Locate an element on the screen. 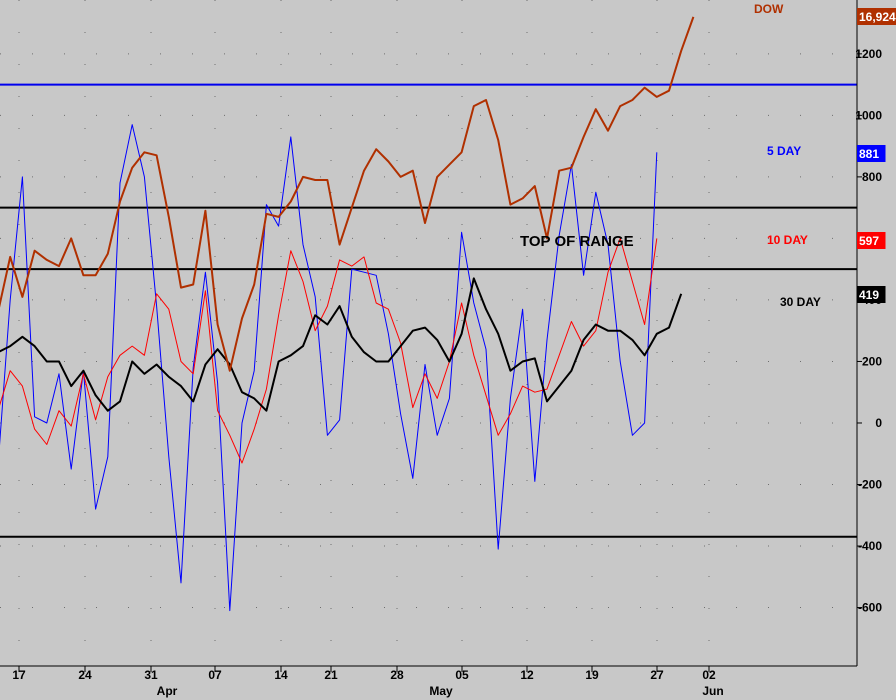  series-name-label-dow: DOW is located at coordinates (769, 9).